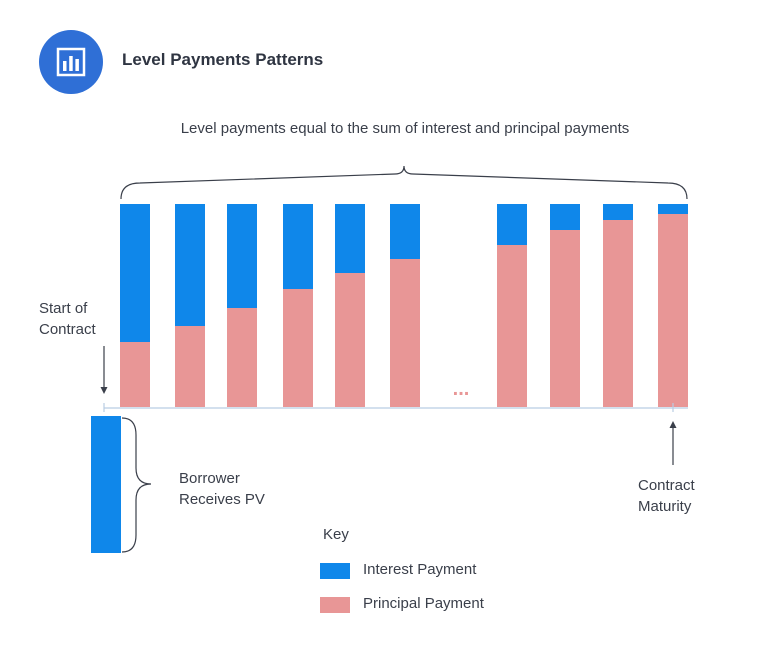 This screenshot has width=768, height=652. Describe the element at coordinates (335, 571) in the screenshot. I see `interest-swatch` at that location.